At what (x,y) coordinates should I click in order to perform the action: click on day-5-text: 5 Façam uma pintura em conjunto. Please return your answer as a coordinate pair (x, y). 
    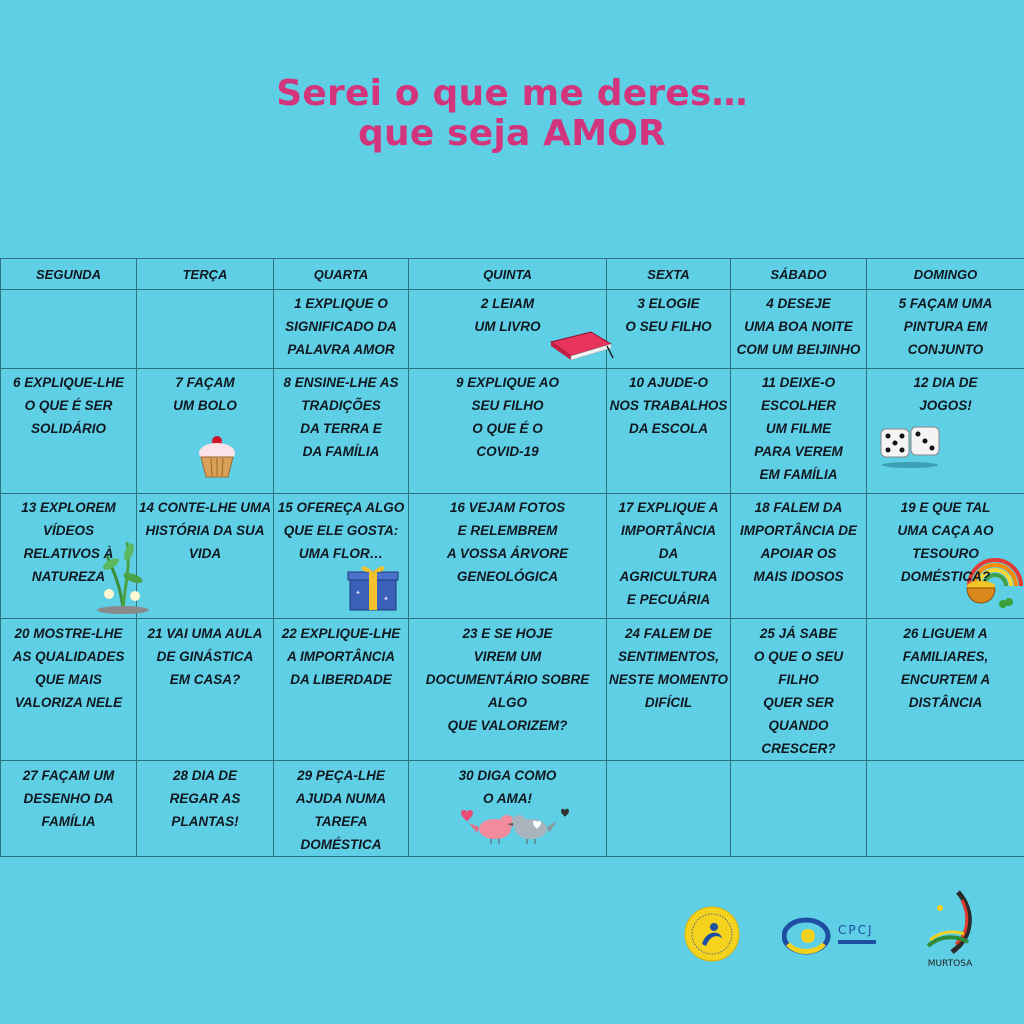
    Looking at the image, I should click on (945, 326).